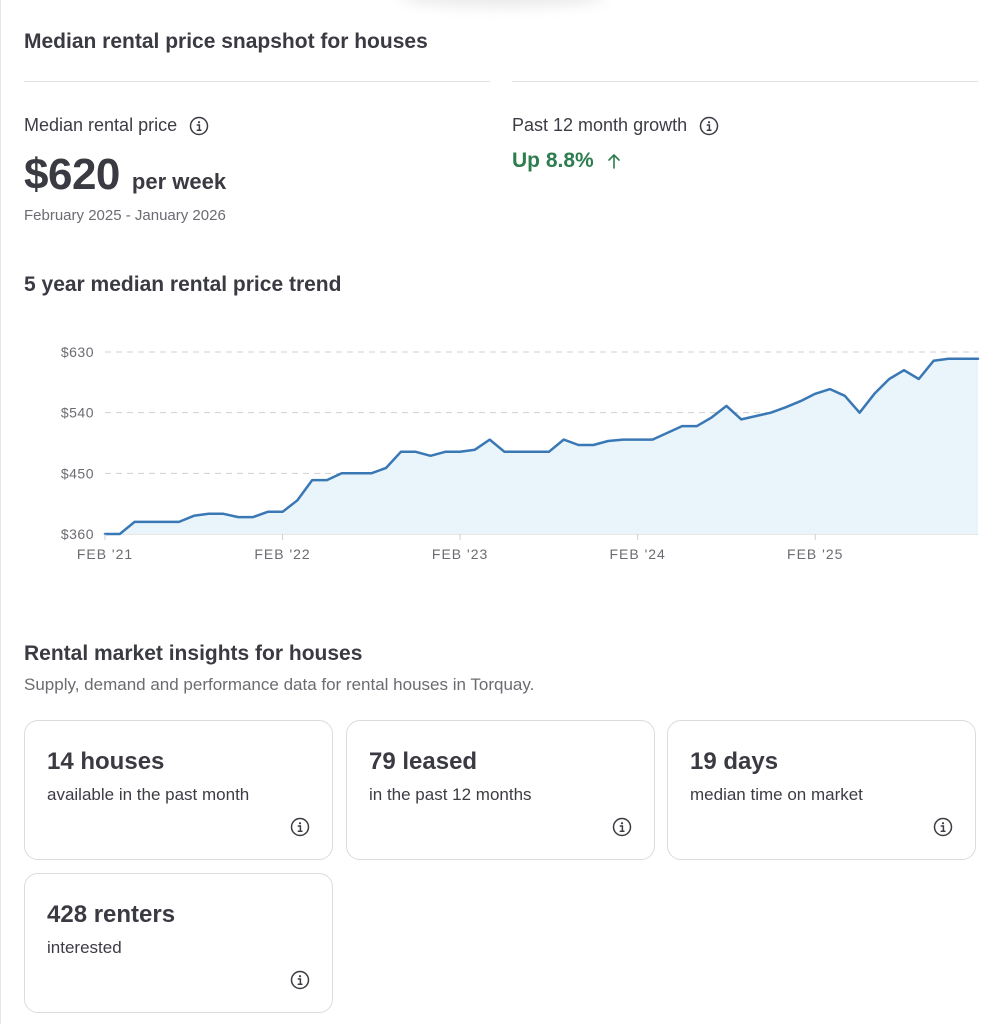 This screenshot has width=991, height=1024. What do you see at coordinates (637, 554) in the screenshot?
I see `x-tick-label: FEB '24` at bounding box center [637, 554].